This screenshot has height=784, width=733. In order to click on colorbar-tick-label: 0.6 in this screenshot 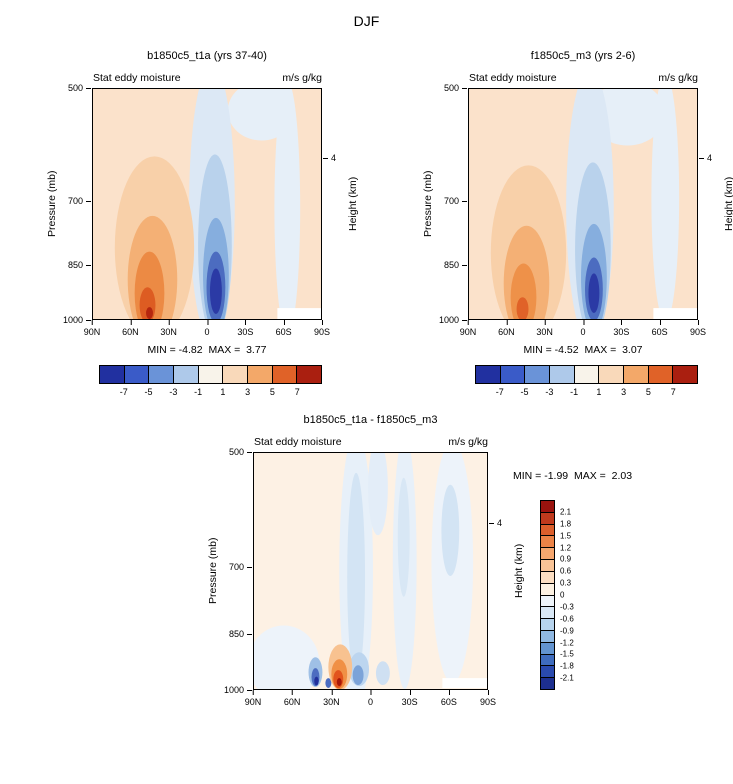, I will do `click(566, 571)`.